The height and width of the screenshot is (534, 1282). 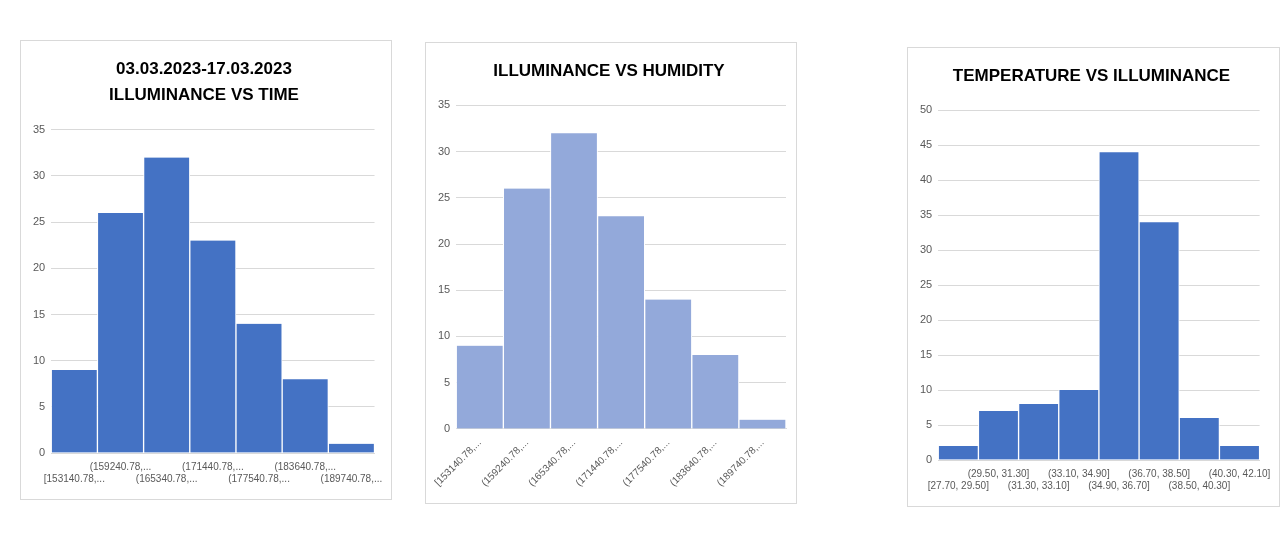 What do you see at coordinates (609, 70) in the screenshot?
I see `chart-title: ILLUMINANCE VS HUMIDITY` at bounding box center [609, 70].